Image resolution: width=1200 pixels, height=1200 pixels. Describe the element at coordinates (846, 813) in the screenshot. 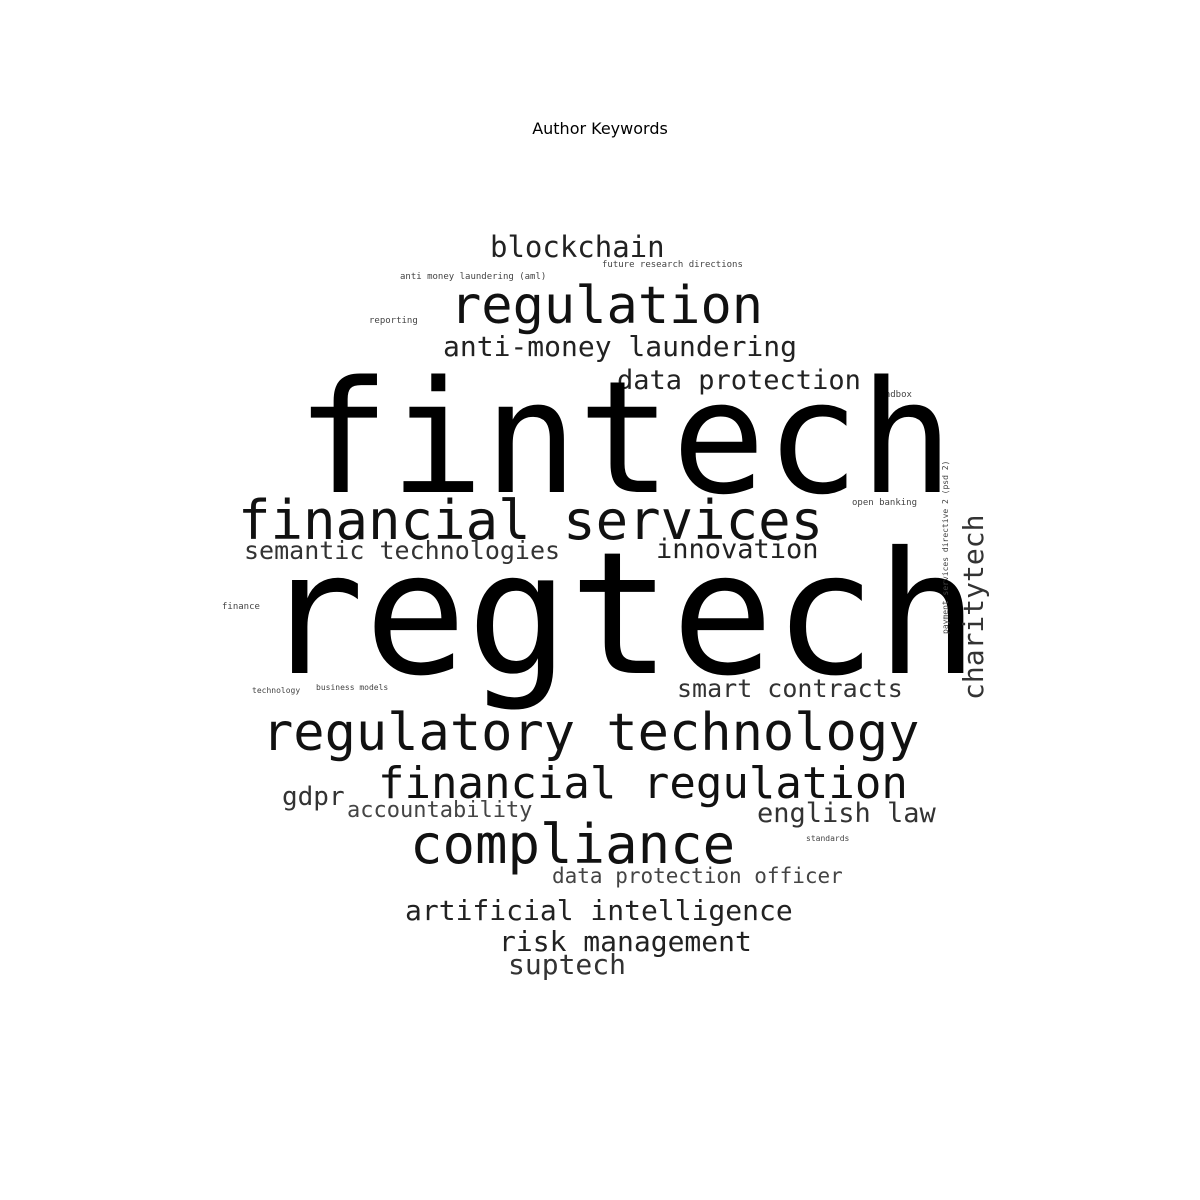

I see `keyword-english-law: english law` at that location.